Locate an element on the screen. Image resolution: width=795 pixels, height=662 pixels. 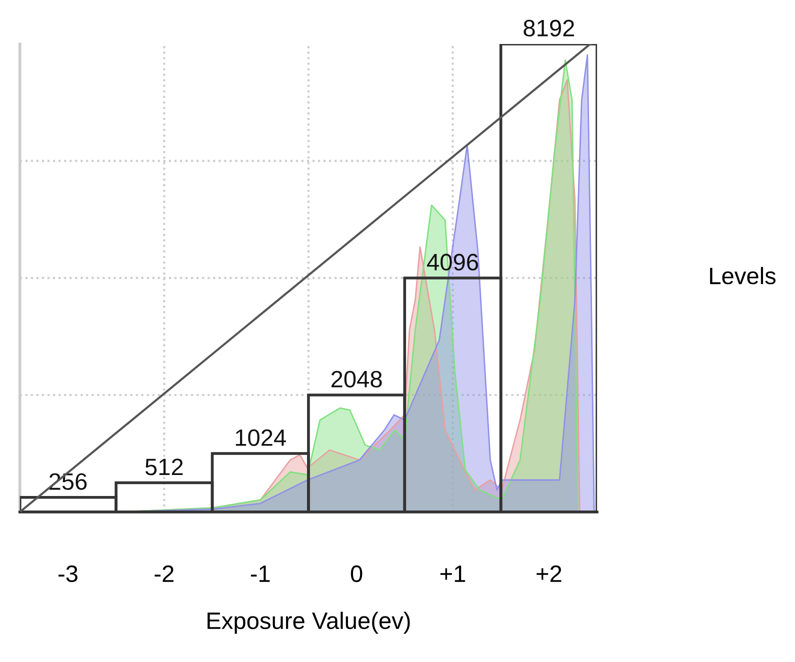
data-label: 1024 is located at coordinates (261, 437).